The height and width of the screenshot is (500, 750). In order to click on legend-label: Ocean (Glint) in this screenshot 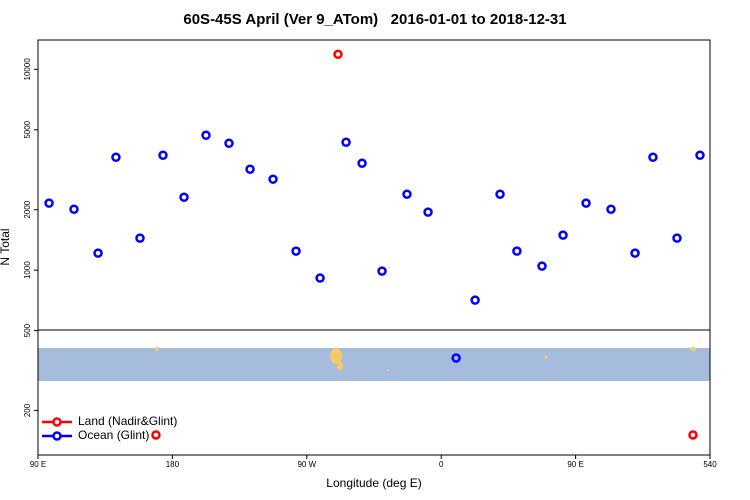, I will do `click(113, 435)`.